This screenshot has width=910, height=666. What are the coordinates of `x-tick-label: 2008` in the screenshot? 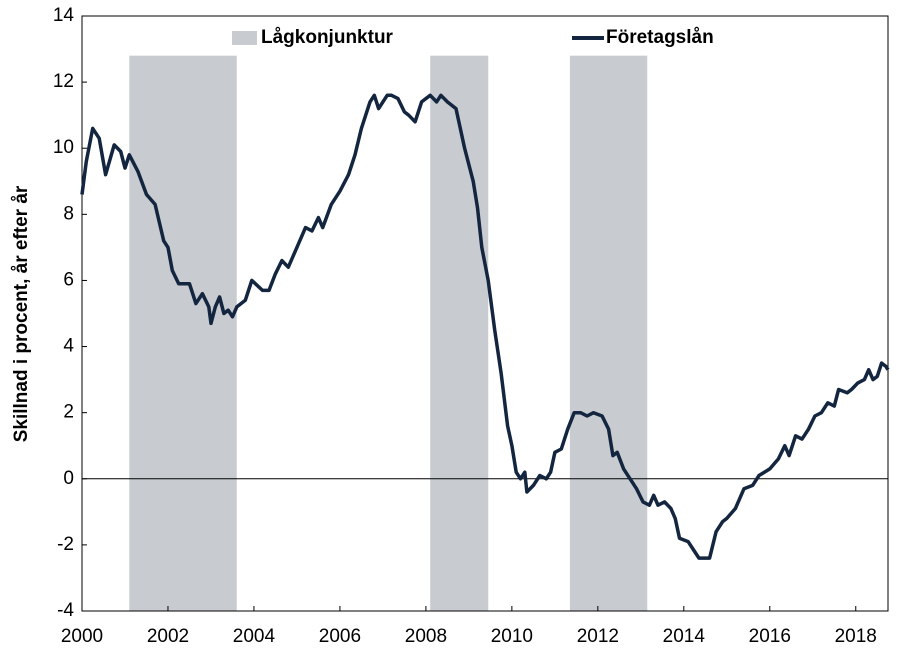 It's located at (426, 636).